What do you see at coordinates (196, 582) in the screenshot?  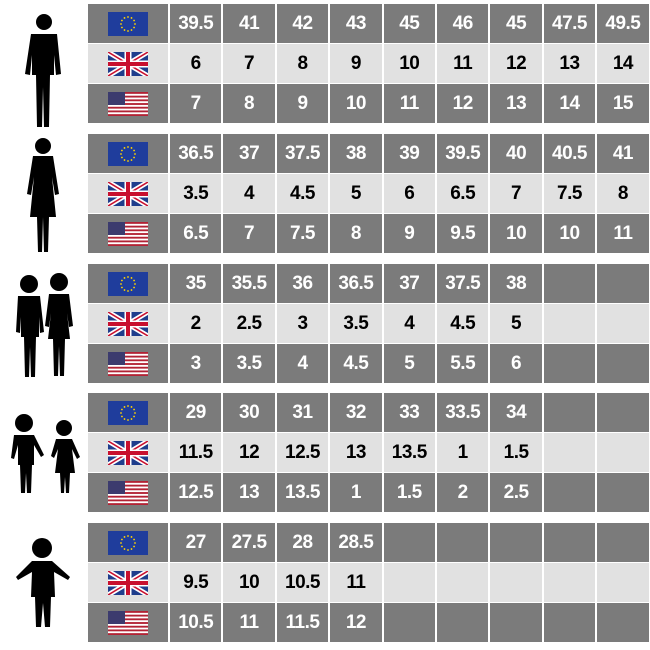 I see `size-cell: 9.5` at bounding box center [196, 582].